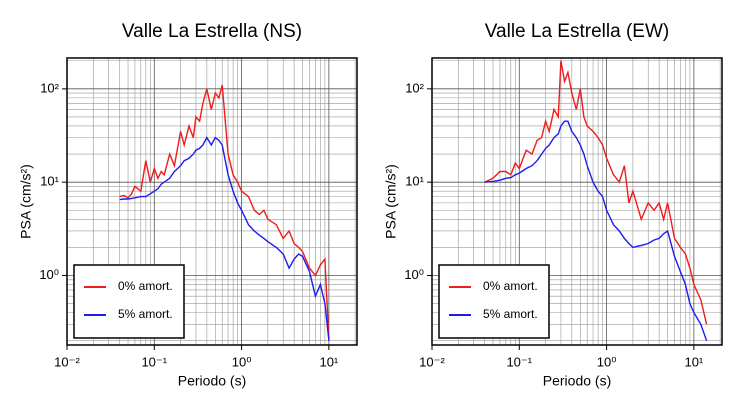  Describe the element at coordinates (224, 238) in the screenshot. I see `series-line` at that location.